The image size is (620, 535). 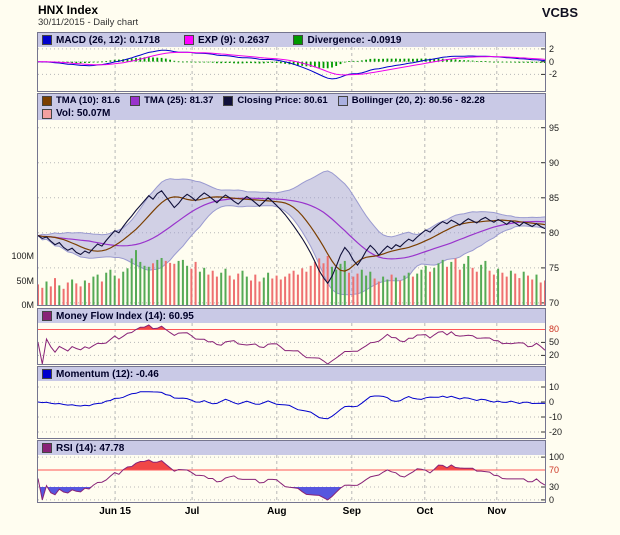 I want to click on legend-item-macd: MACD (26, 12): 0.1718, so click(x=101, y=40).